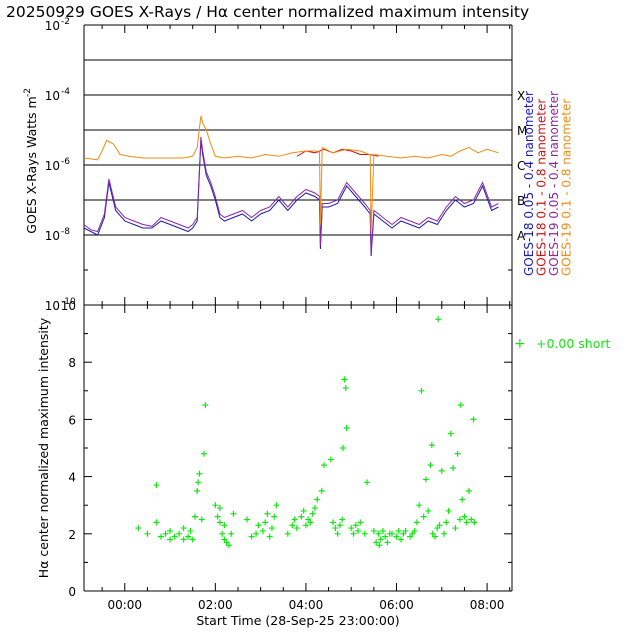 The image size is (640, 640). Describe the element at coordinates (72, 420) in the screenshot. I see `y-tick-label: 6` at that location.